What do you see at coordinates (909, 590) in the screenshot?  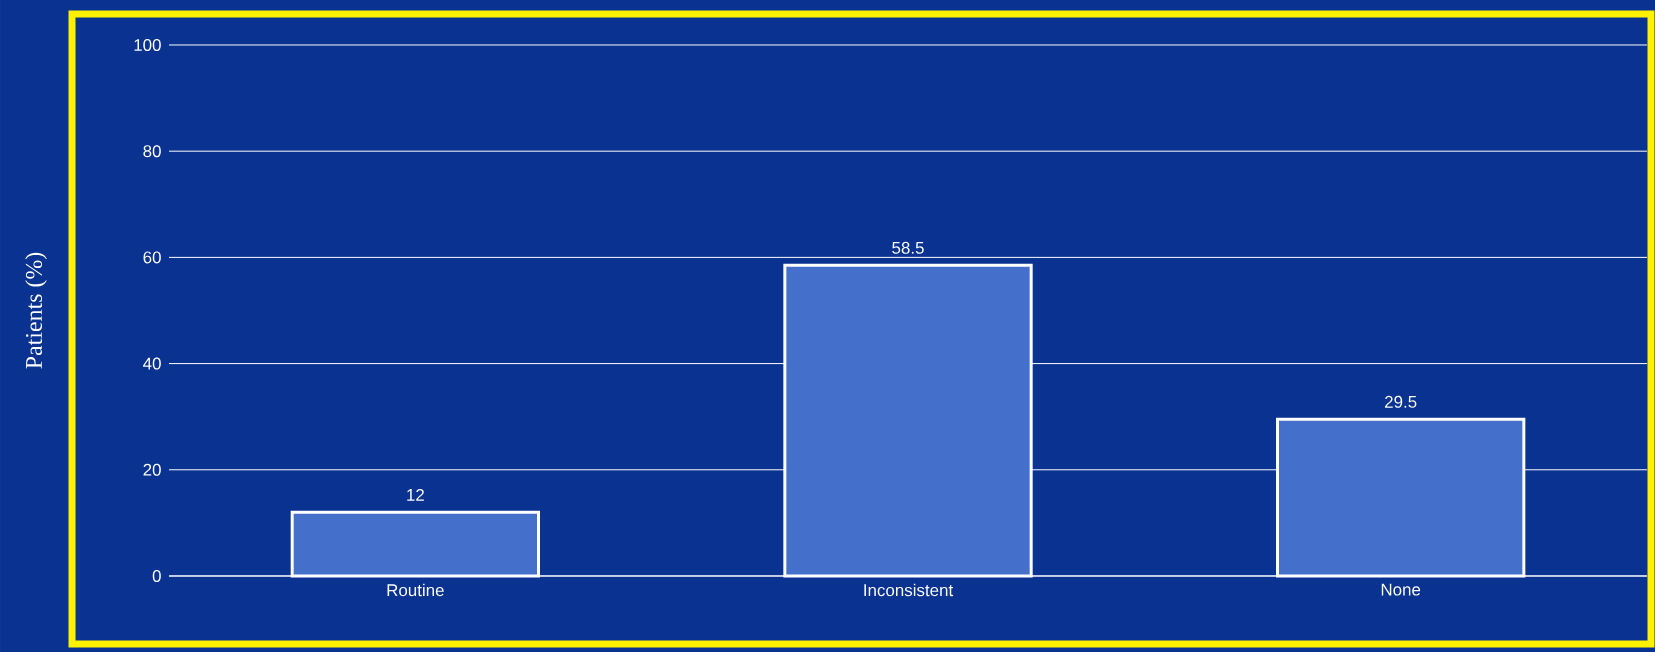 I see `x-tick-label: Inconsistent` at bounding box center [909, 590].